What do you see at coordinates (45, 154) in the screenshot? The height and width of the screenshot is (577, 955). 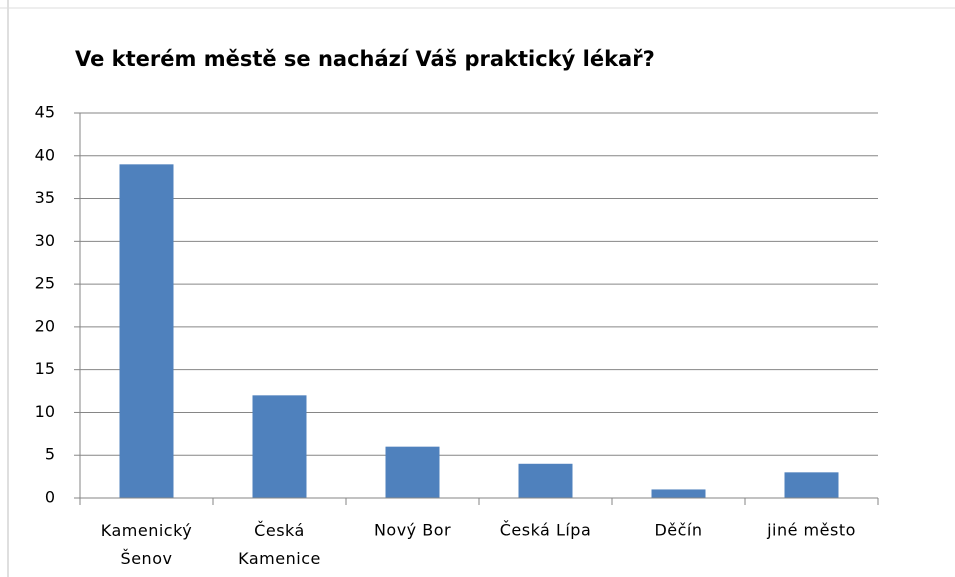 I see `y-tick-label: 40` at bounding box center [45, 154].